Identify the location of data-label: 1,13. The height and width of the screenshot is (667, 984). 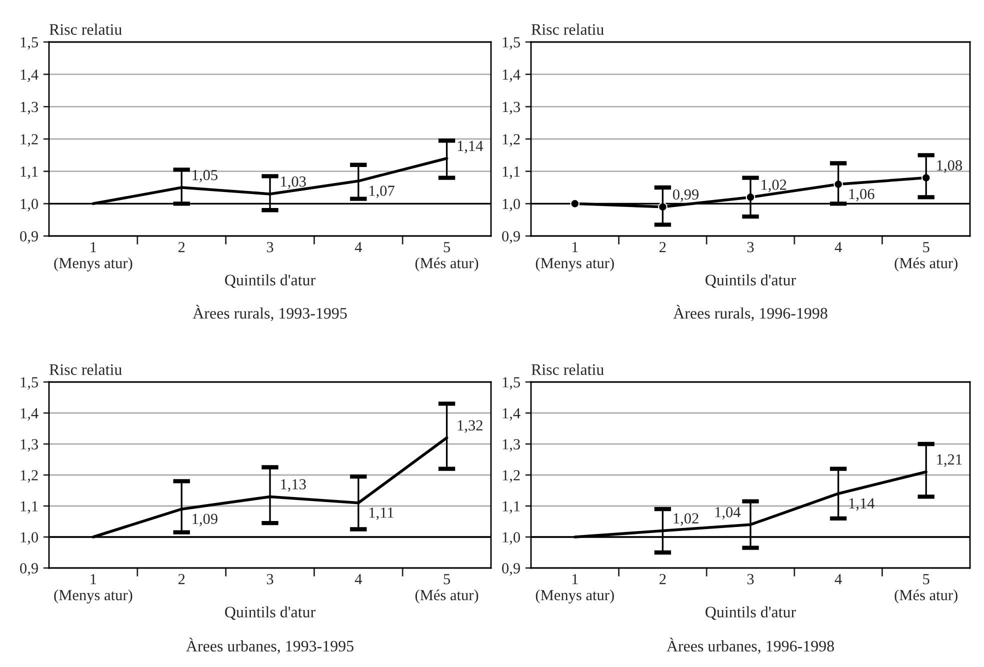
(293, 485).